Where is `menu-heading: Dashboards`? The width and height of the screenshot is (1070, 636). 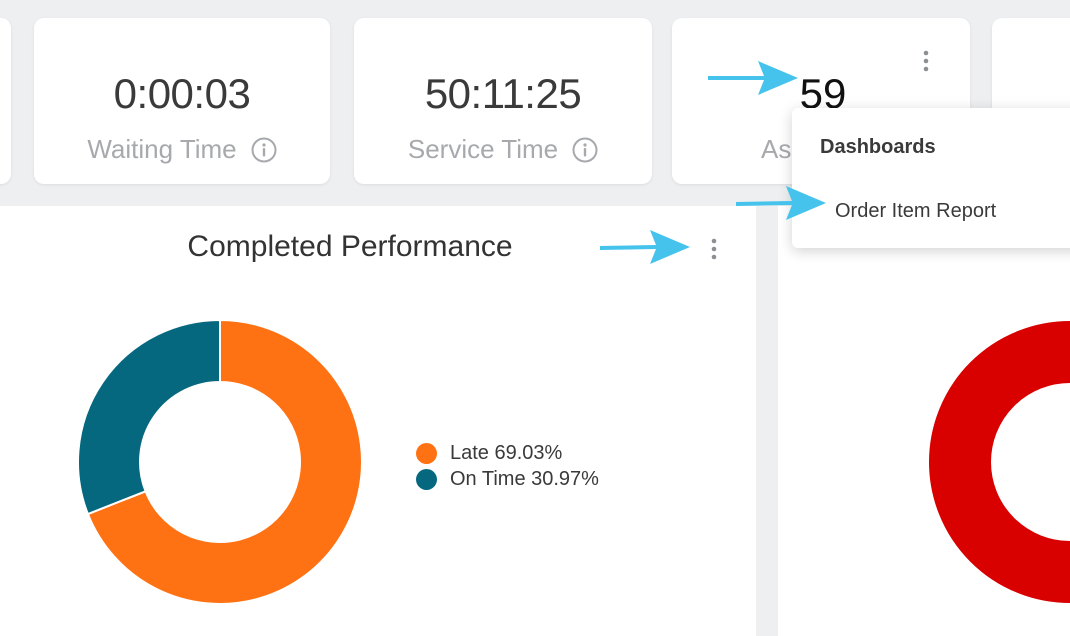
menu-heading: Dashboards is located at coordinates (878, 147).